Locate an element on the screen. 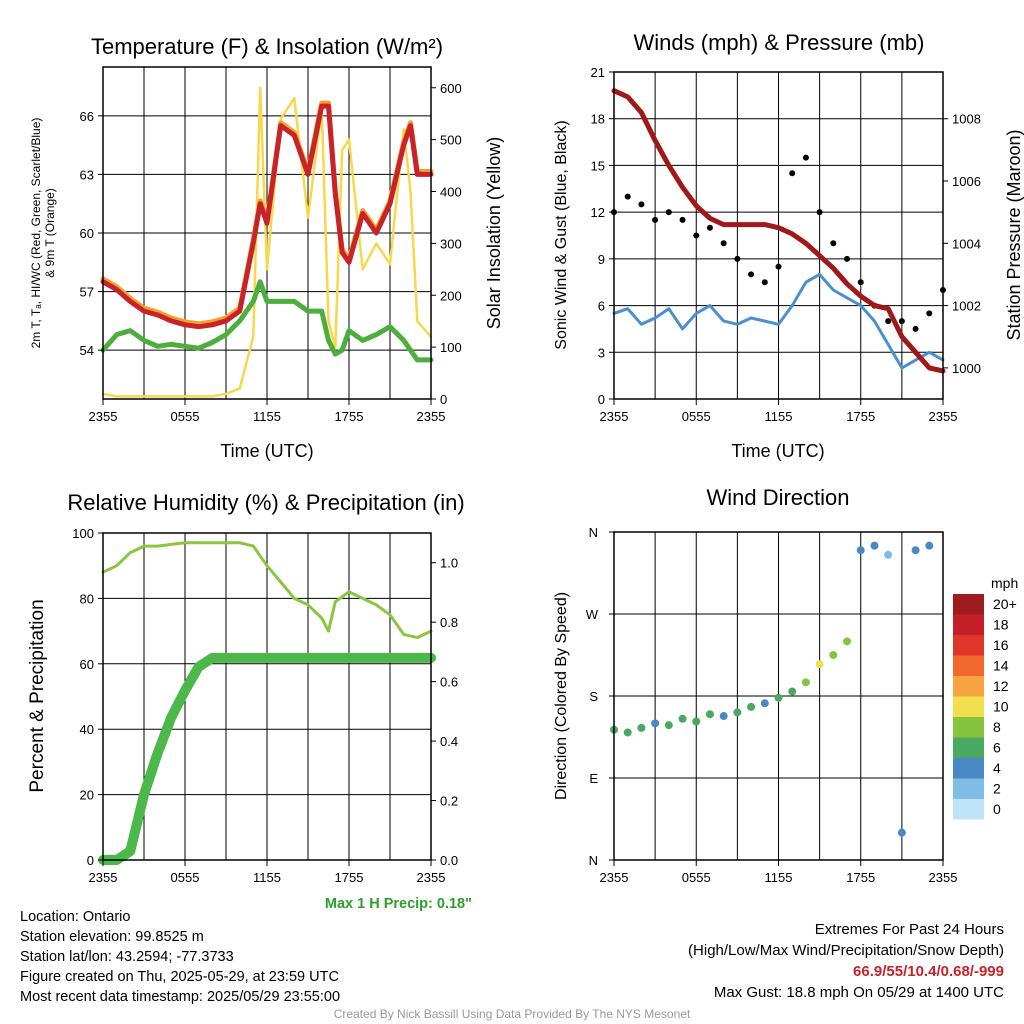  wind-y2-tick-label: 1008 is located at coordinates (966, 119).